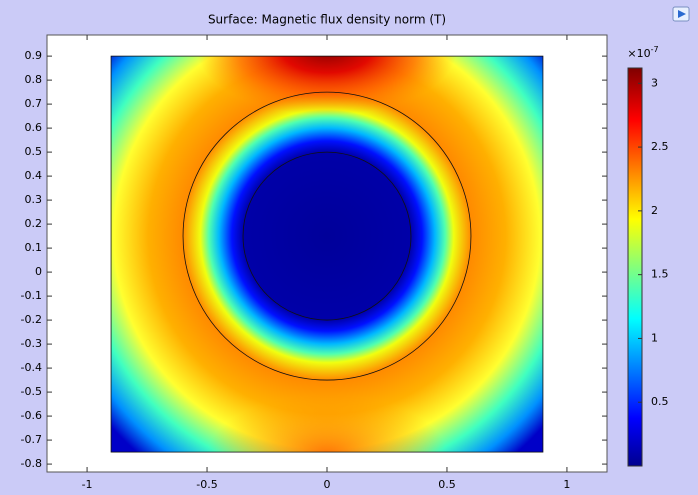 The height and width of the screenshot is (495, 698). Describe the element at coordinates (34, 247) in the screenshot. I see `y-tick-label: 0.1` at that location.